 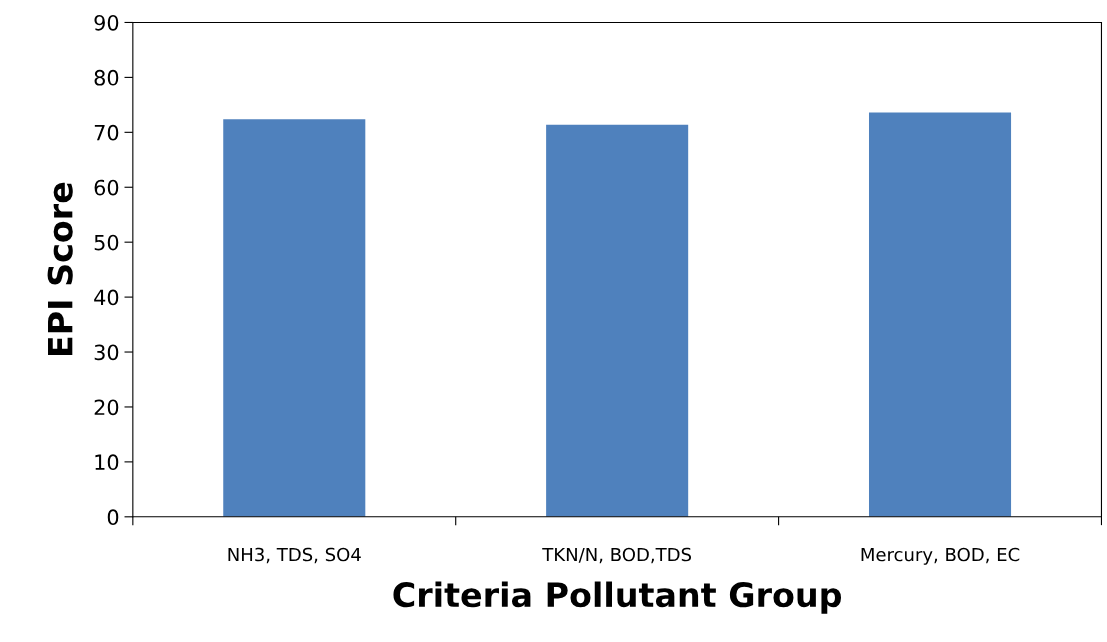 What do you see at coordinates (940, 556) in the screenshot?
I see `x-tick-label: Mercury, BOD, EC` at bounding box center [940, 556].